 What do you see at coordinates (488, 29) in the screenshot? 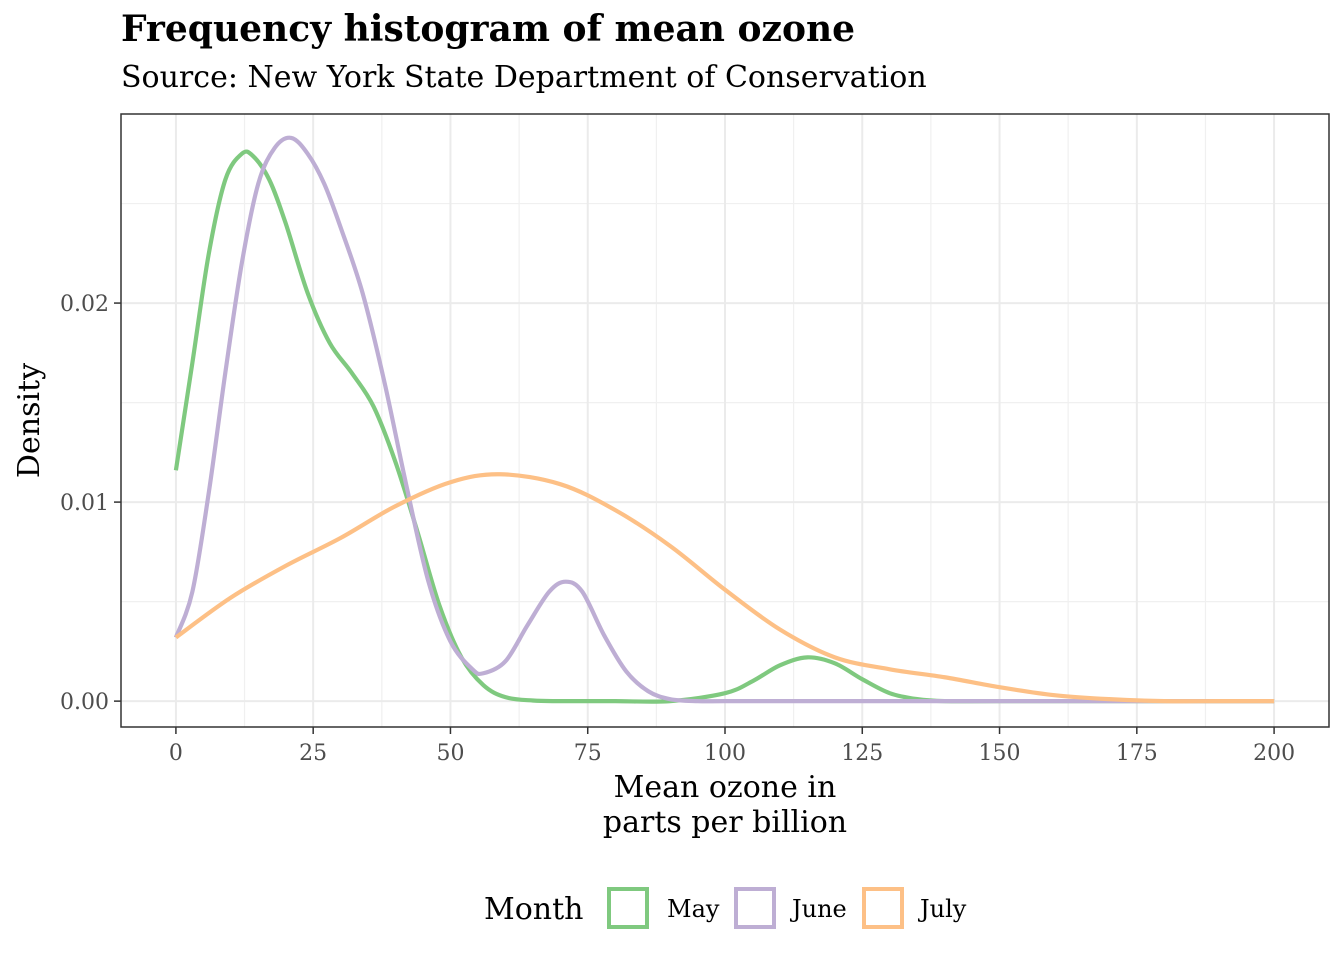
I see `chart-title: Frequency histogram of mean ozone` at bounding box center [488, 29].